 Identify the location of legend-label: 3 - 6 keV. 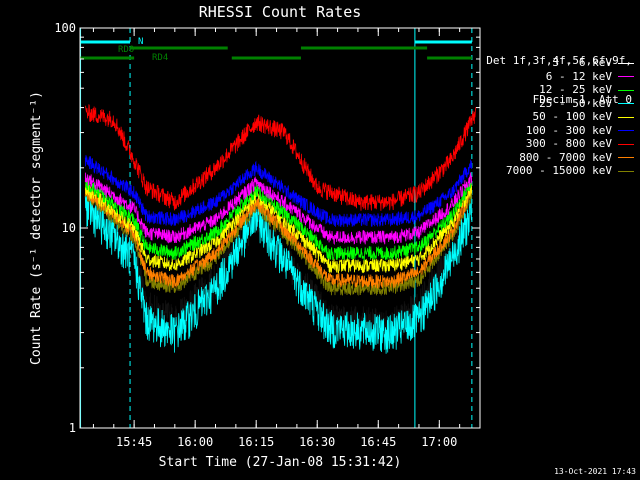
(582, 62).